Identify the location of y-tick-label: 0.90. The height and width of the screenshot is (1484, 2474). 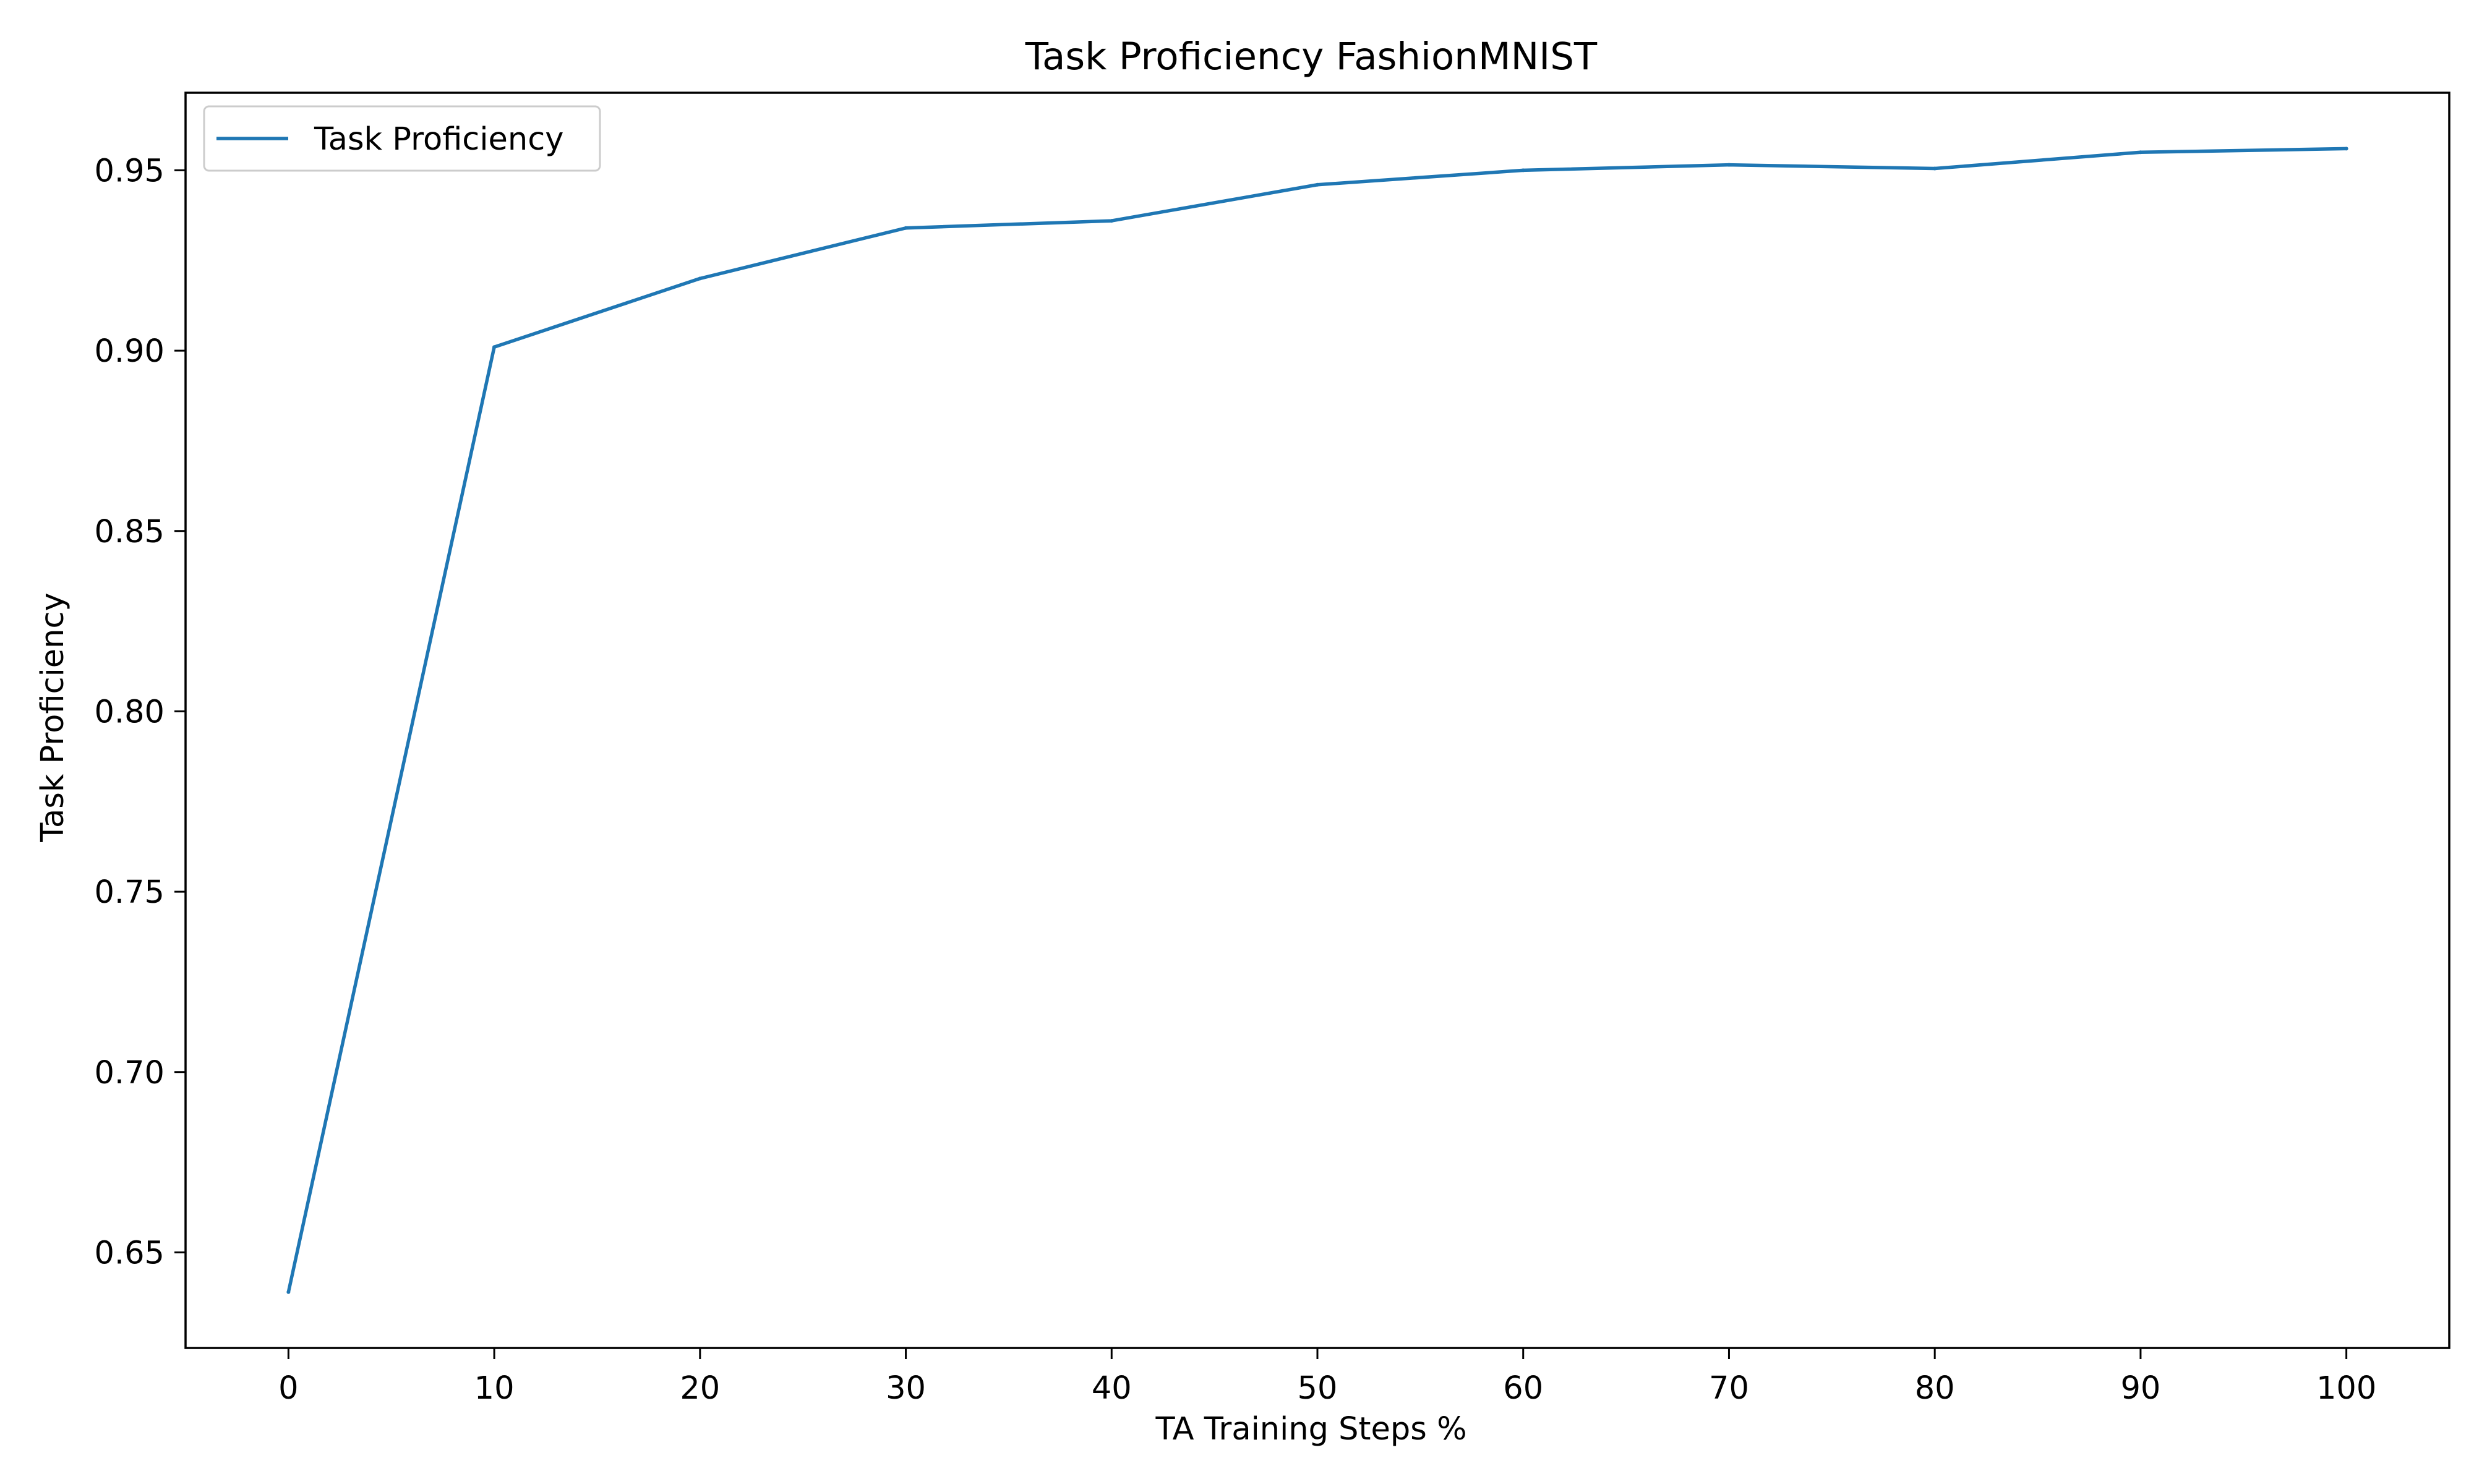
(129, 351).